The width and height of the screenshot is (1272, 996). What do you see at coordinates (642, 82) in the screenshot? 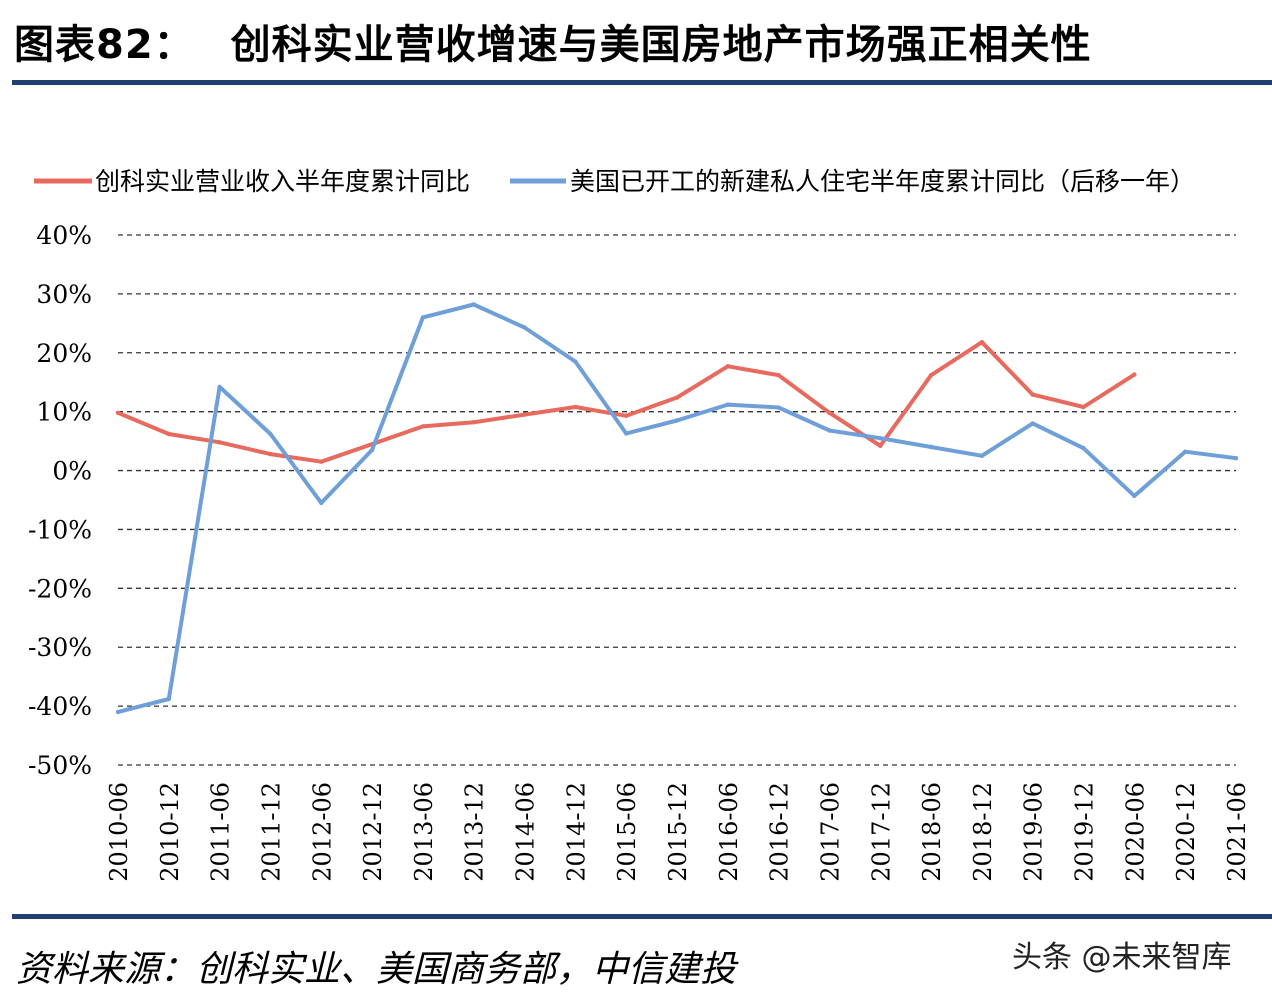
I see `top-rule` at bounding box center [642, 82].